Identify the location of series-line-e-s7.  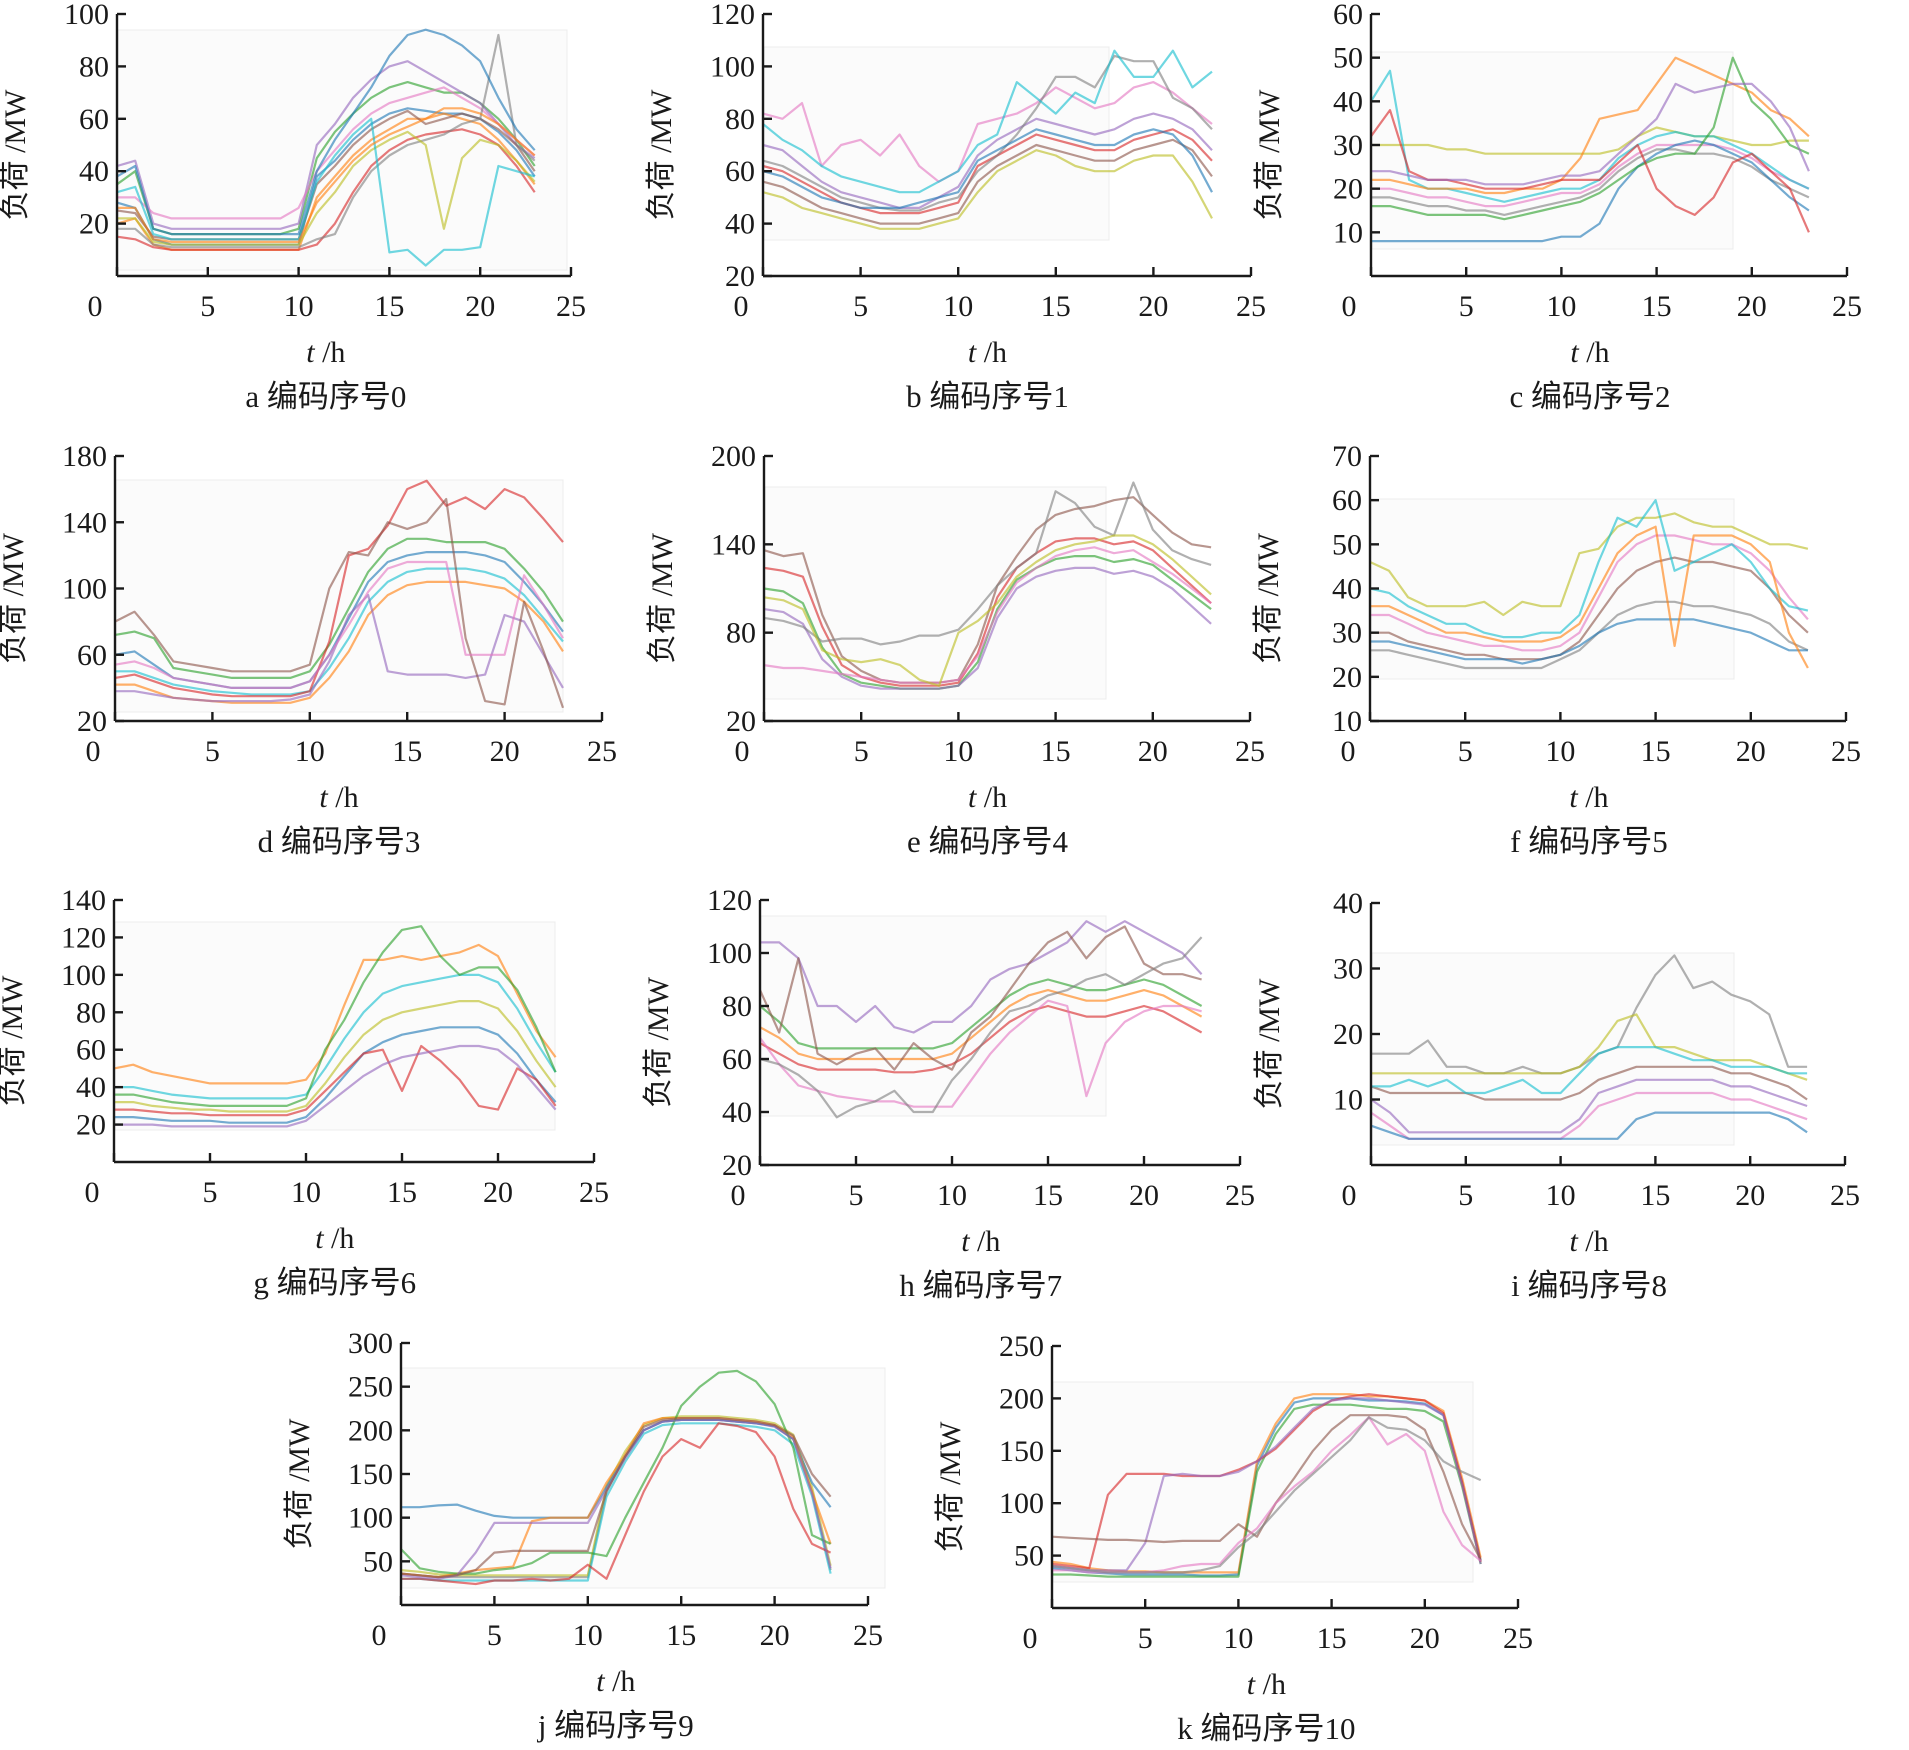
(987, 610).